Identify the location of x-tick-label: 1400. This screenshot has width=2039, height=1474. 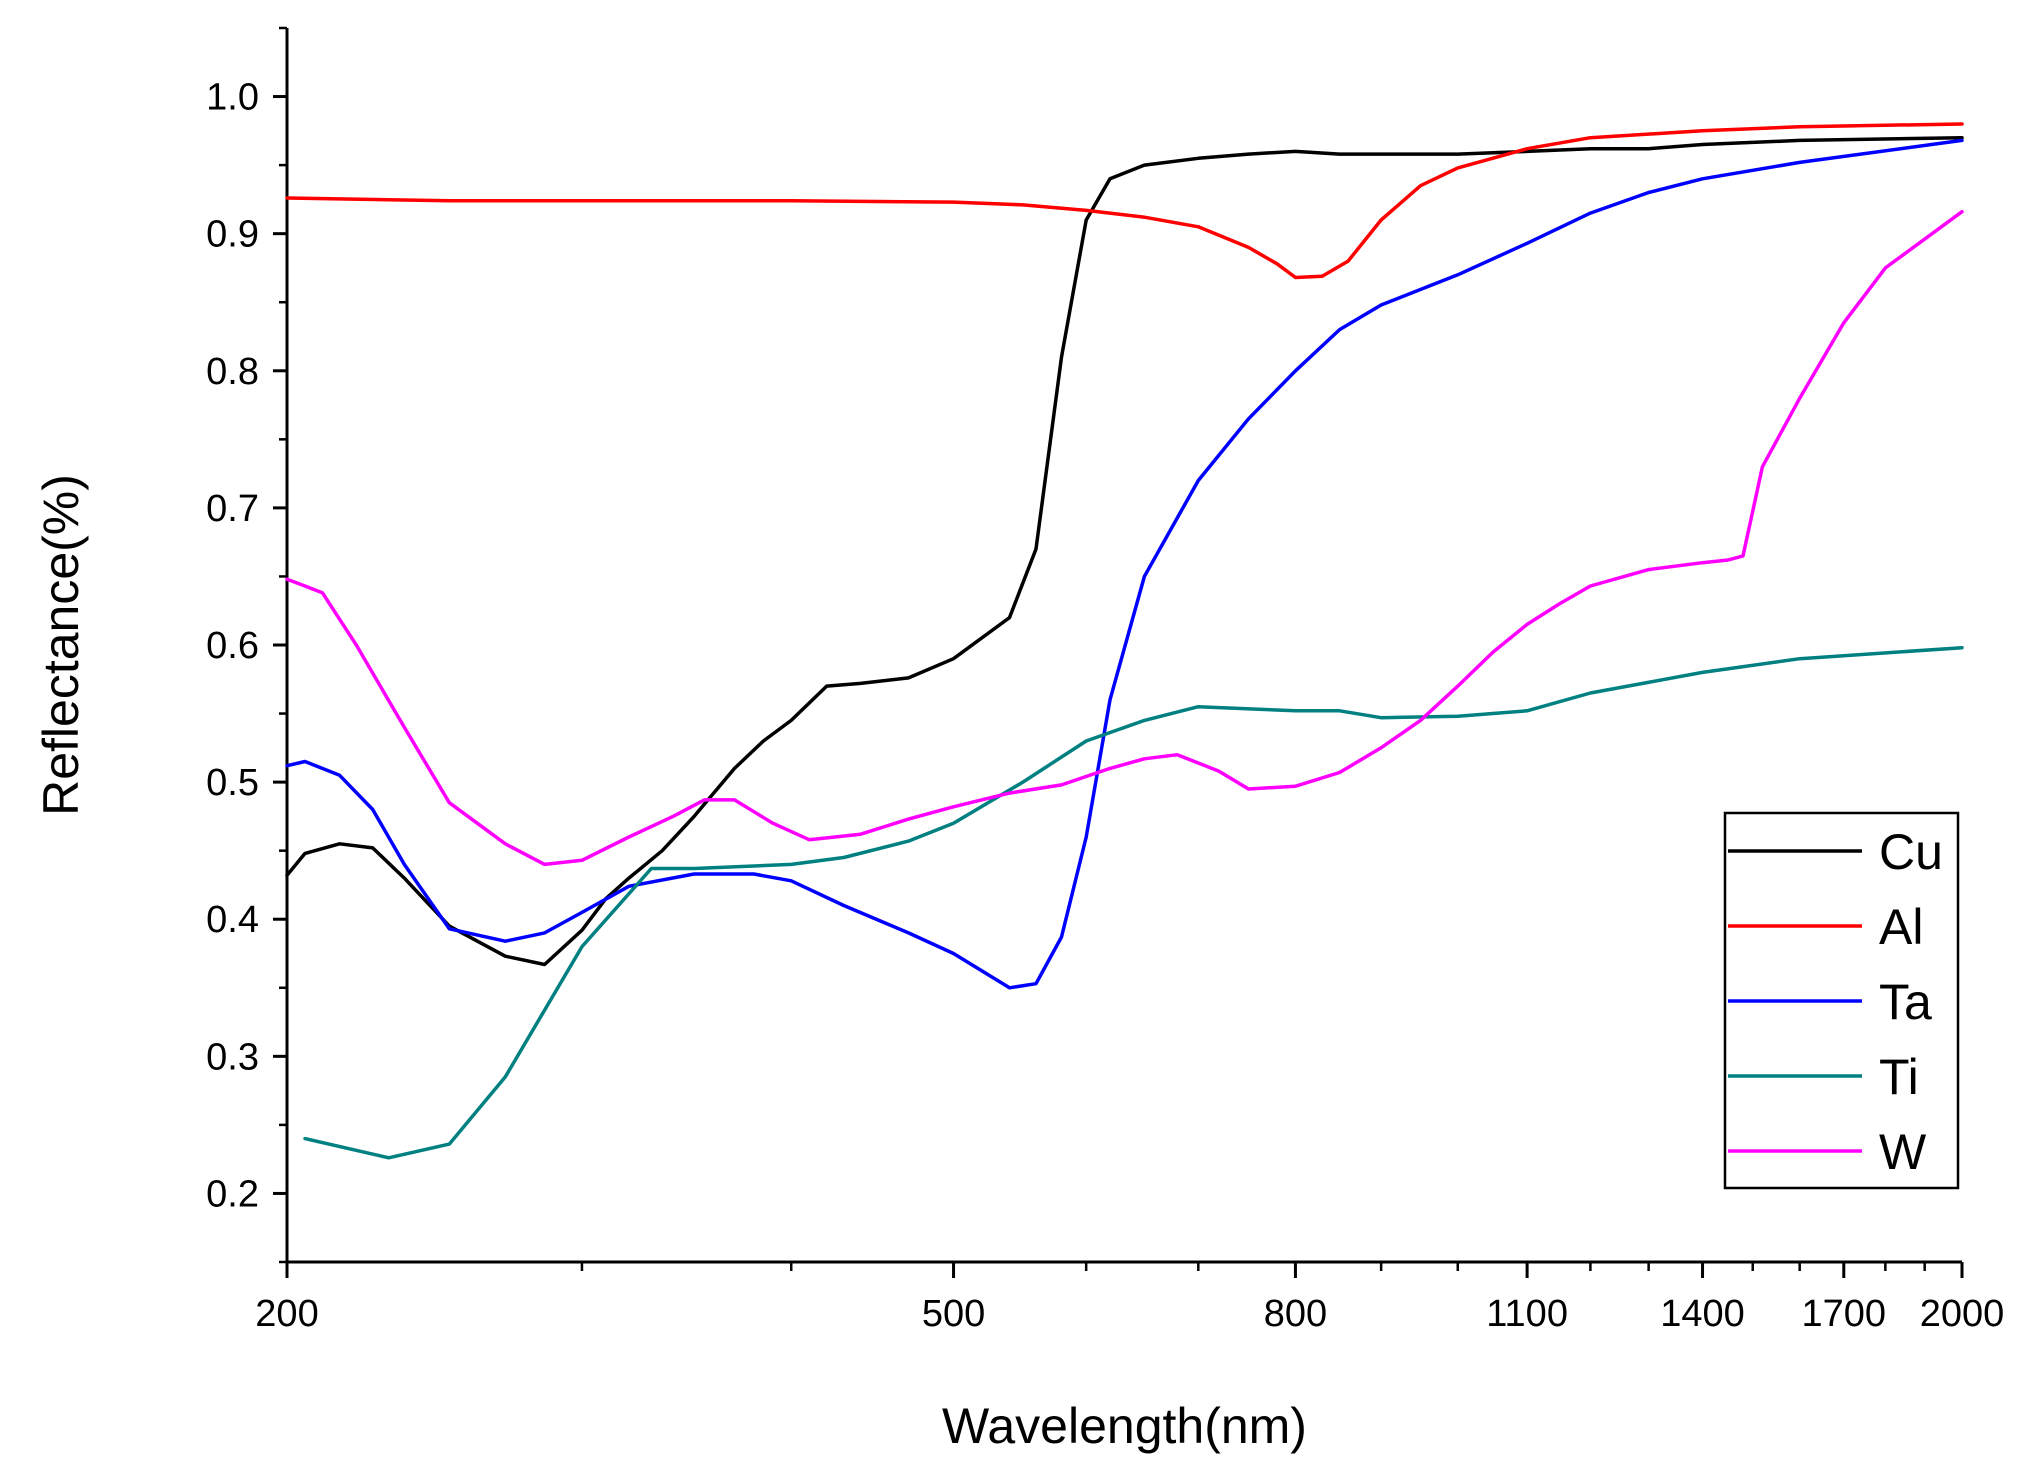
(1702, 1314).